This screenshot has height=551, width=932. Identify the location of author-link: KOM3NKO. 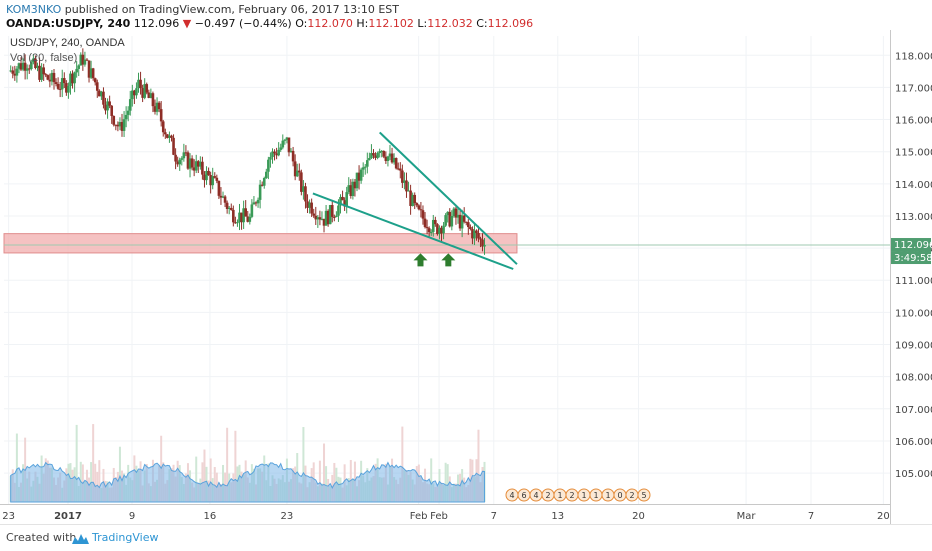
(34, 9).